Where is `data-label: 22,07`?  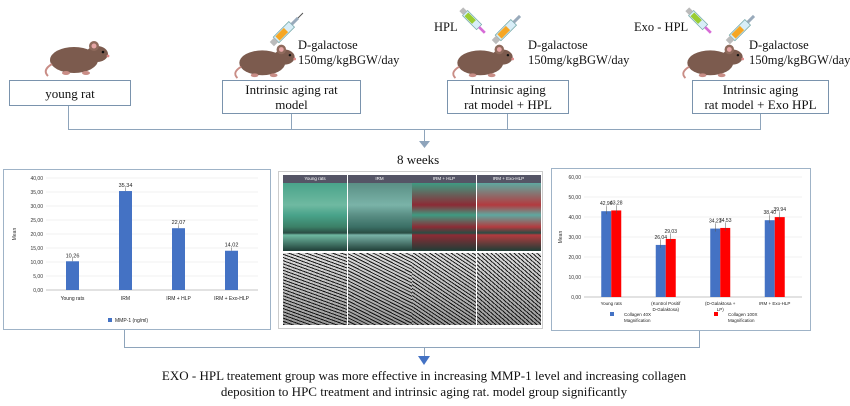 data-label: 22,07 is located at coordinates (179, 223).